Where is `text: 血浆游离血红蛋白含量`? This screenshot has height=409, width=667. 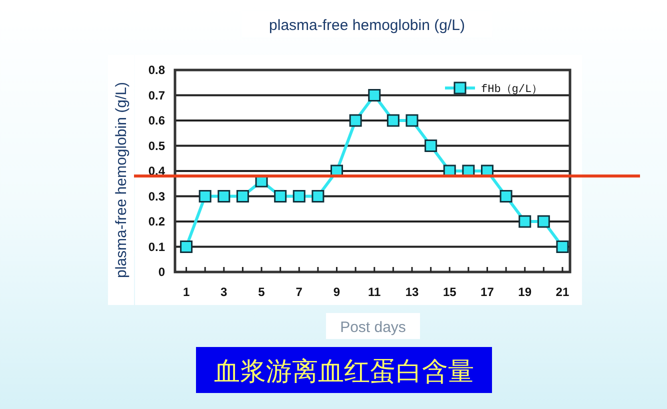
text: 血浆游离血红蛋白含量 is located at coordinates (344, 371).